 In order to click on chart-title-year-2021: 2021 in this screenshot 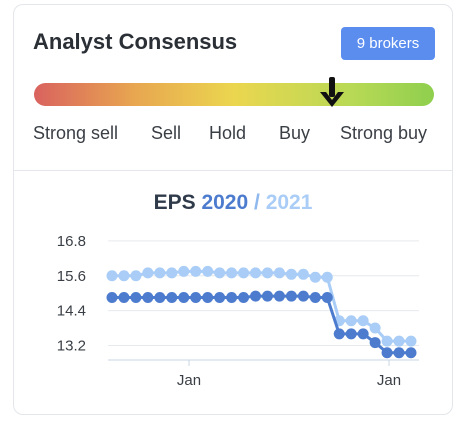, I will do `click(289, 202)`.